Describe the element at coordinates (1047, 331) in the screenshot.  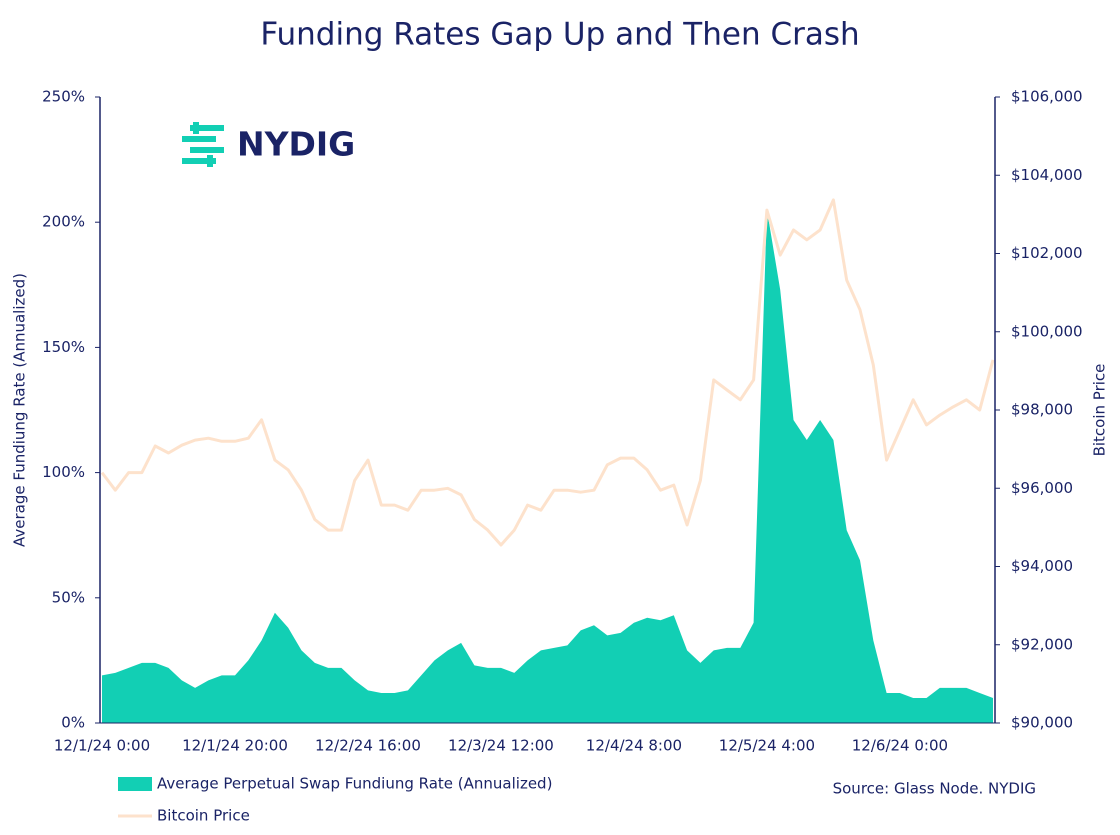
I see `y2-tick-label: $100,000` at that location.